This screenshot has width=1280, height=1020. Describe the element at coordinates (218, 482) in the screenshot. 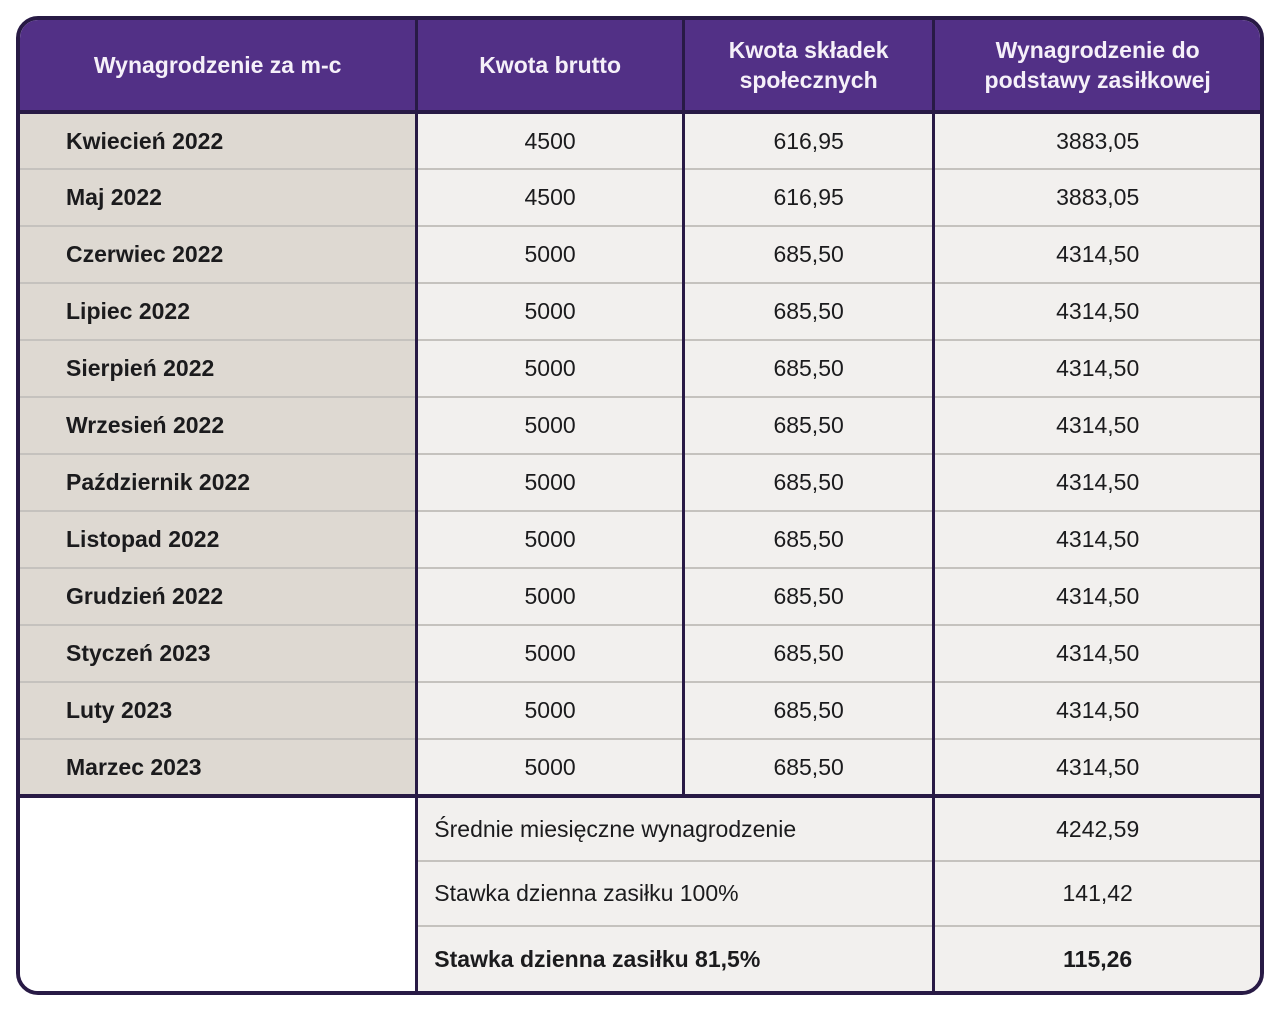

I see `month-cell: Październik 2022` at that location.